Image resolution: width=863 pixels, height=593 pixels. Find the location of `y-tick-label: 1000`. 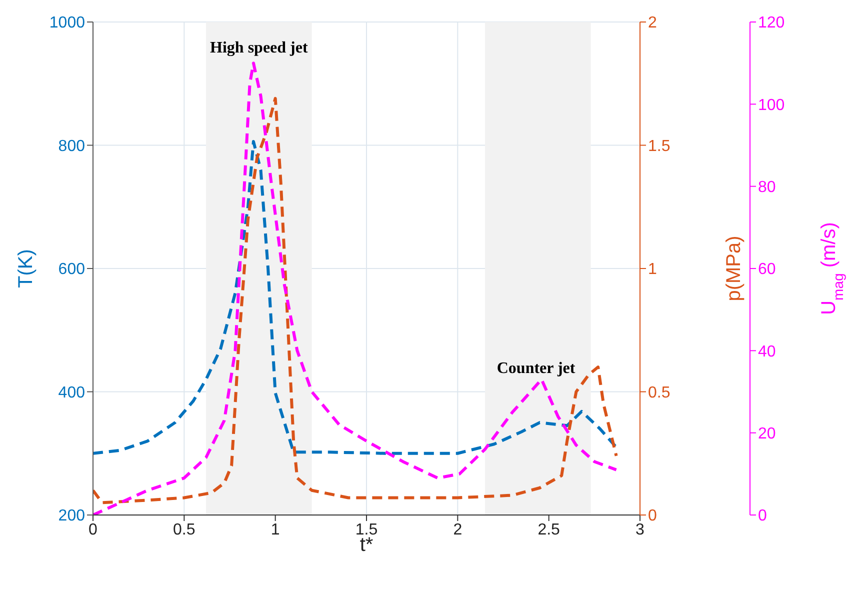

y-tick-label: 1000 is located at coordinates (67, 23).